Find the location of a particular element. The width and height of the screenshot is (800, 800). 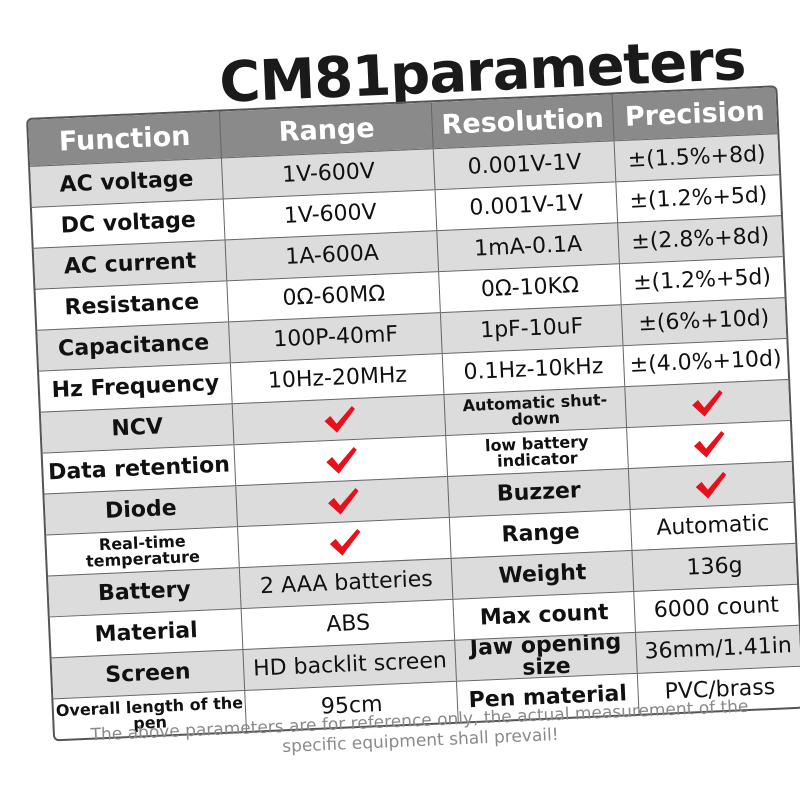

table-cell: 36mm/1.41in is located at coordinates (717, 649).